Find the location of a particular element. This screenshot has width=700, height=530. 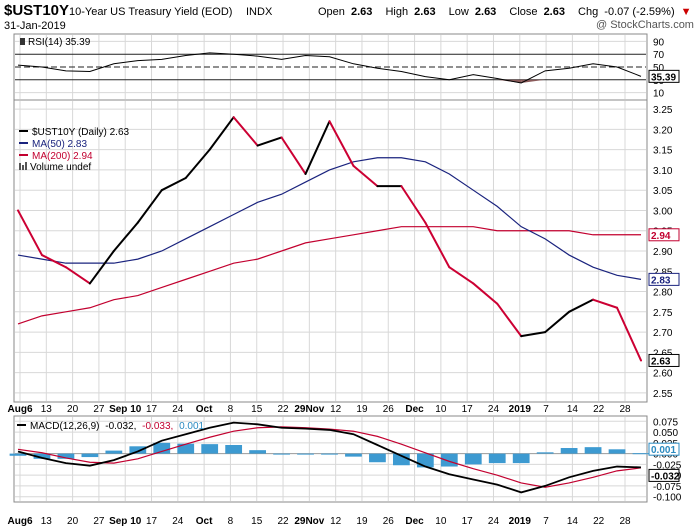

price-tick-label: 2.55 is located at coordinates (663, 394).